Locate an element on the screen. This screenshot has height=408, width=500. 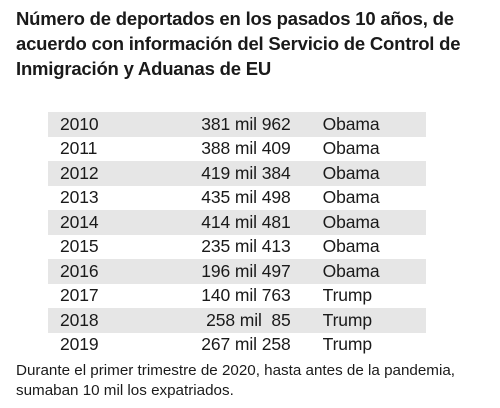
table-row: 2012 419 mil 384 Obama is located at coordinates (237, 173).